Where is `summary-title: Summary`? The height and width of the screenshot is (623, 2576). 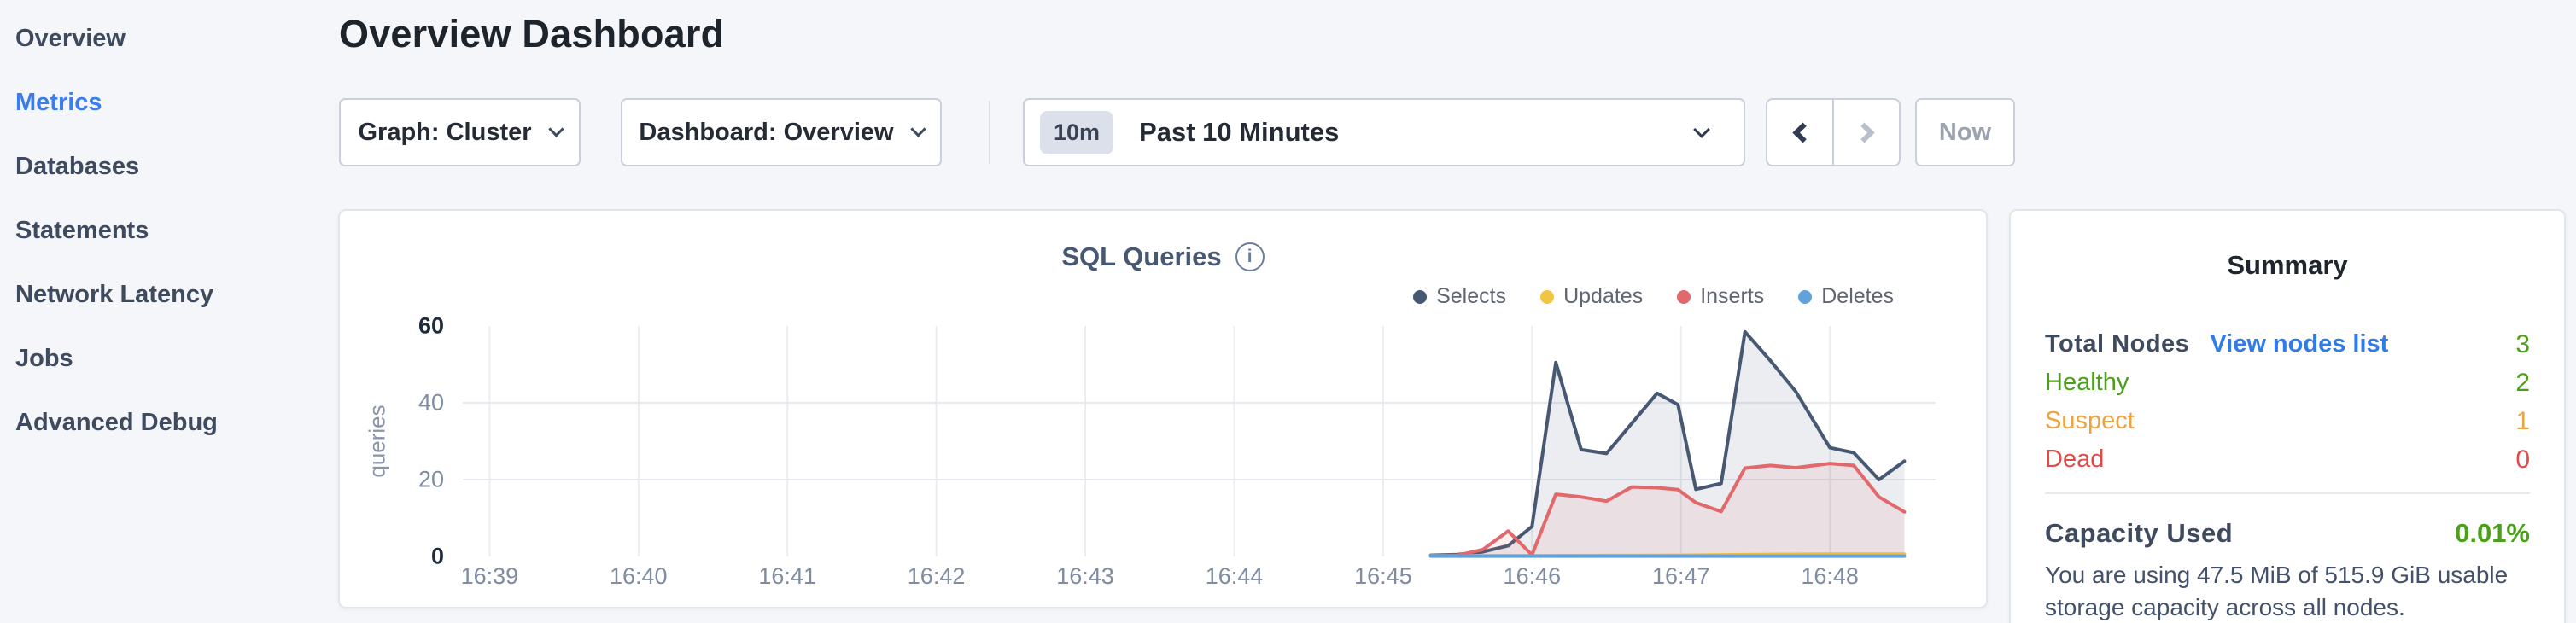 summary-title: Summary is located at coordinates (2287, 265).